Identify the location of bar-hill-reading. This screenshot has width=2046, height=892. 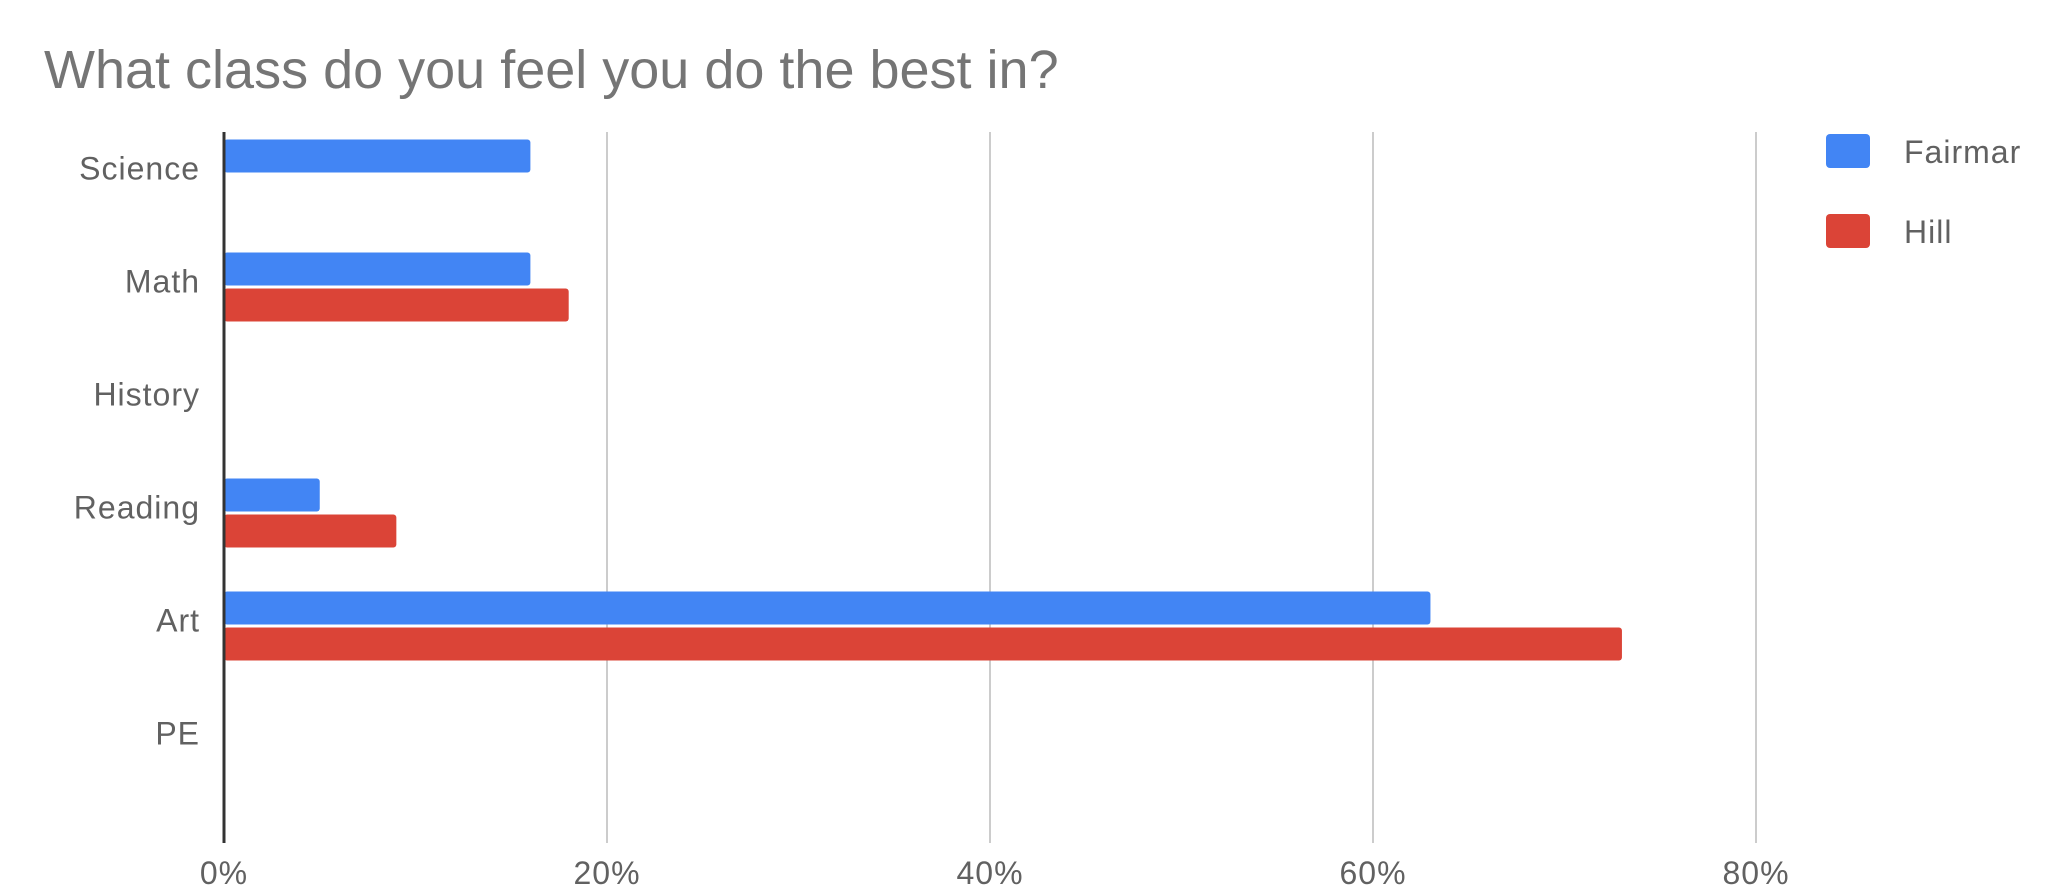
(310, 531).